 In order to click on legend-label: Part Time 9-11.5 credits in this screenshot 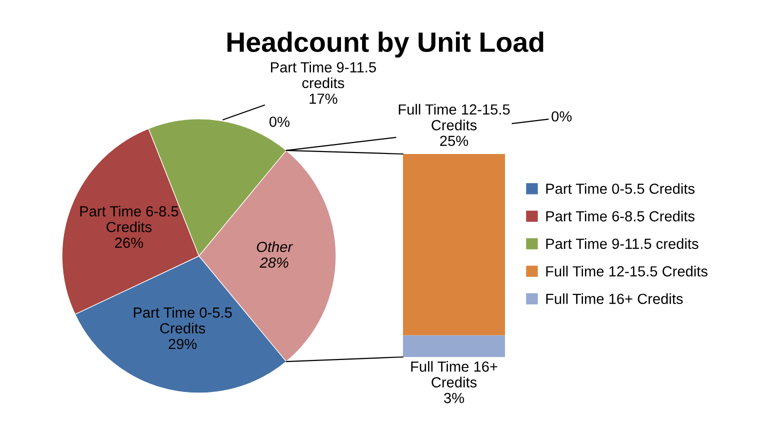, I will do `click(622, 243)`.